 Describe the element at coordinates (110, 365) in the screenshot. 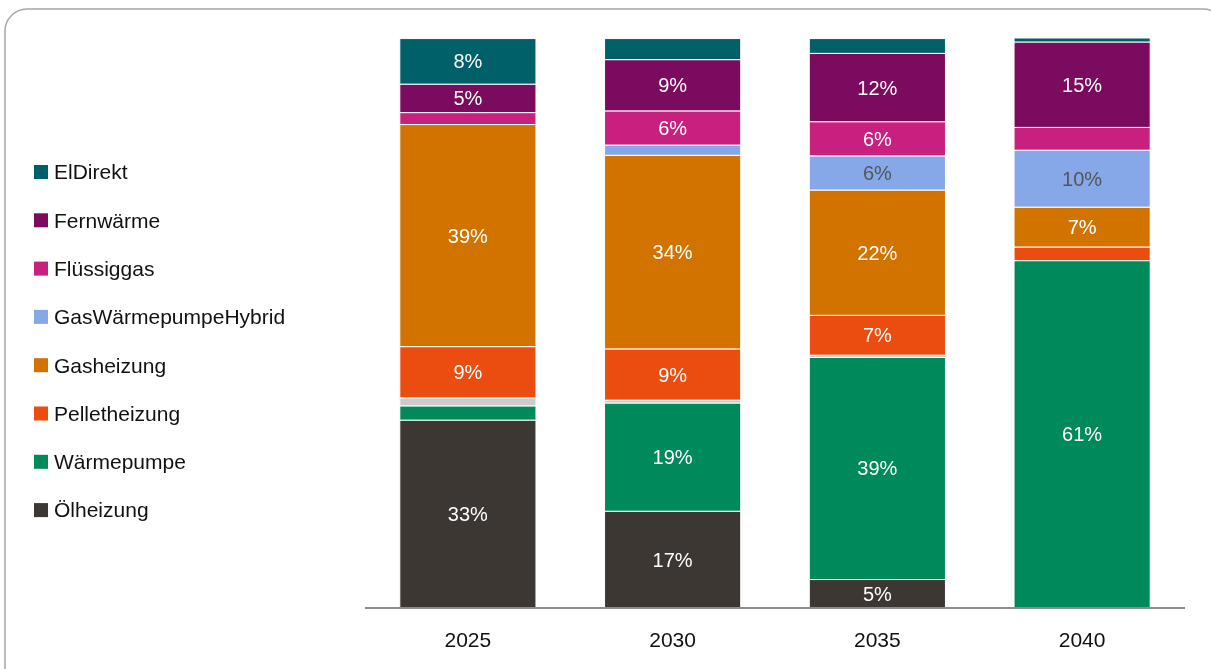

I see `legend-label: Gasheizung` at that location.